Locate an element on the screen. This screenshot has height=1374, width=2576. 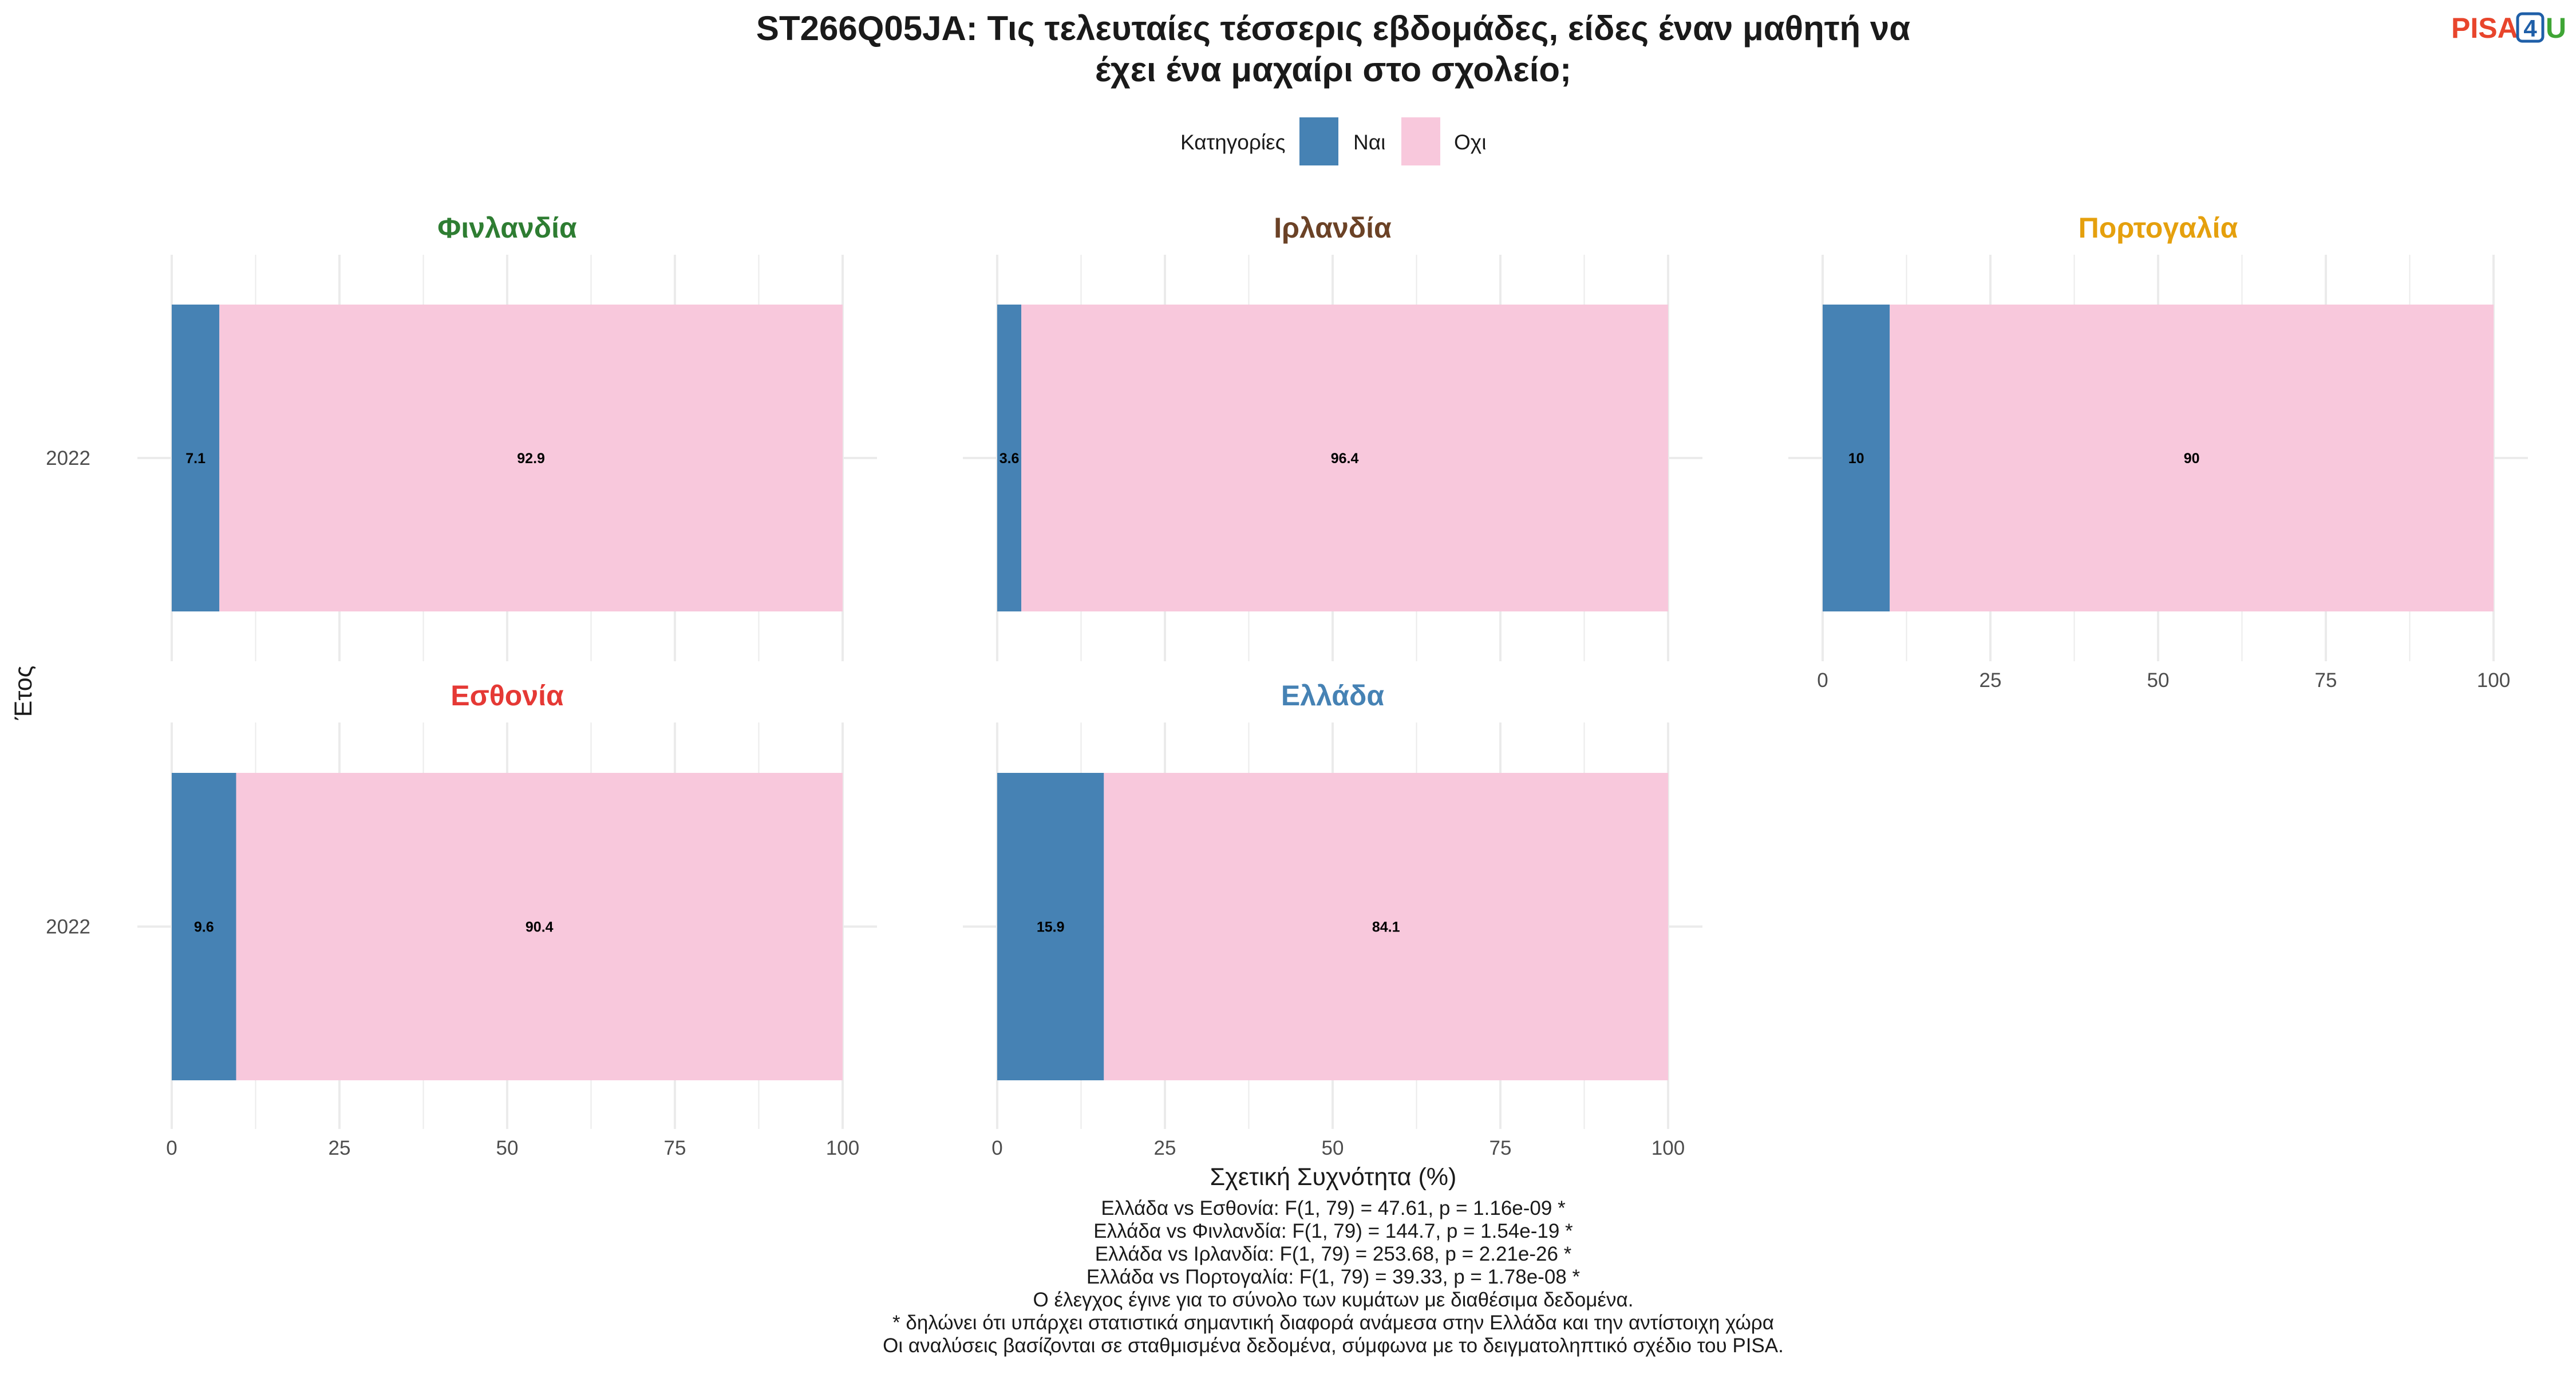
facet-title: Εσθονία is located at coordinates (507, 696).